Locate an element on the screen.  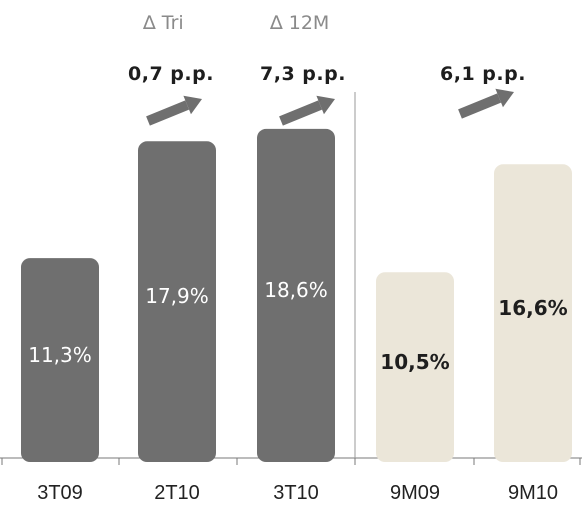
bar-2T10 is located at coordinates (177, 302).